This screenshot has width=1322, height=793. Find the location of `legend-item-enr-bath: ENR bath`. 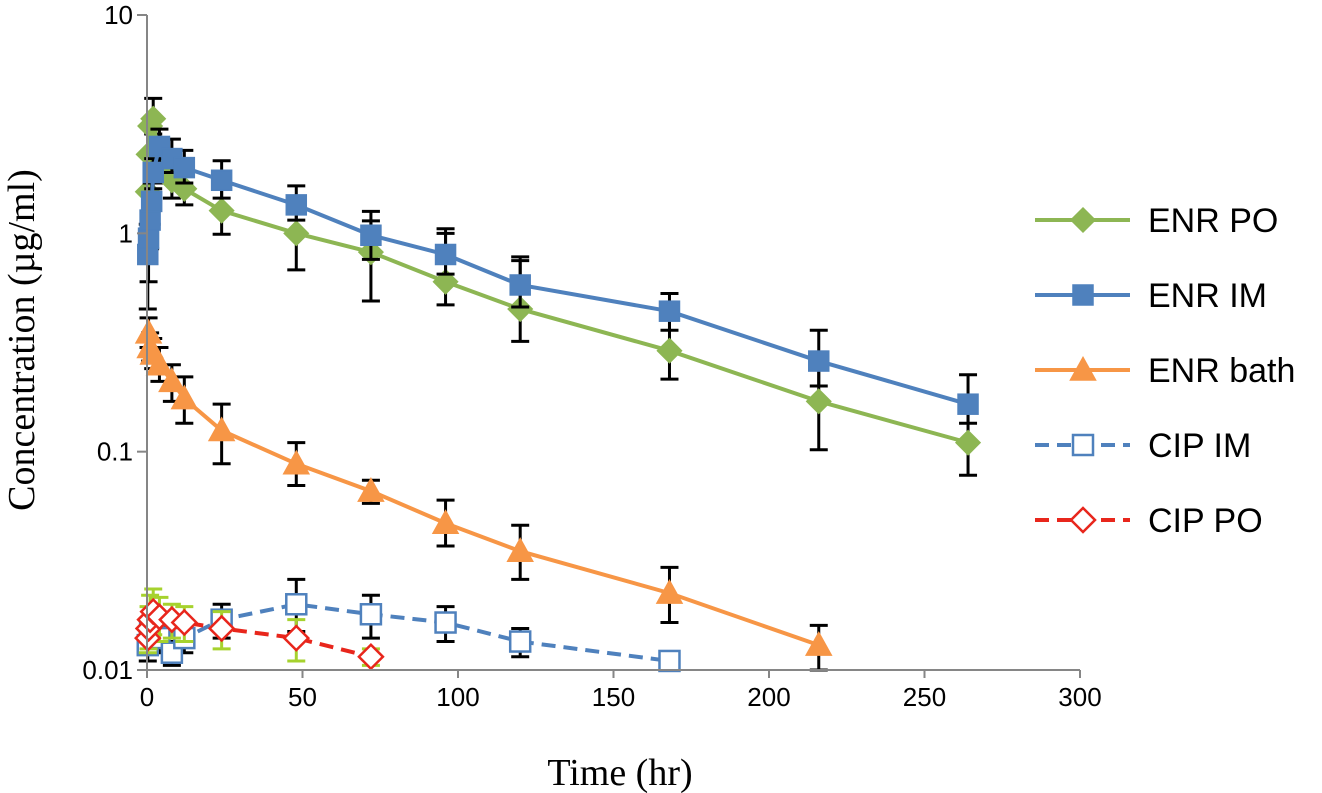

legend-item-enr-bath: ENR bath is located at coordinates (1165, 371).